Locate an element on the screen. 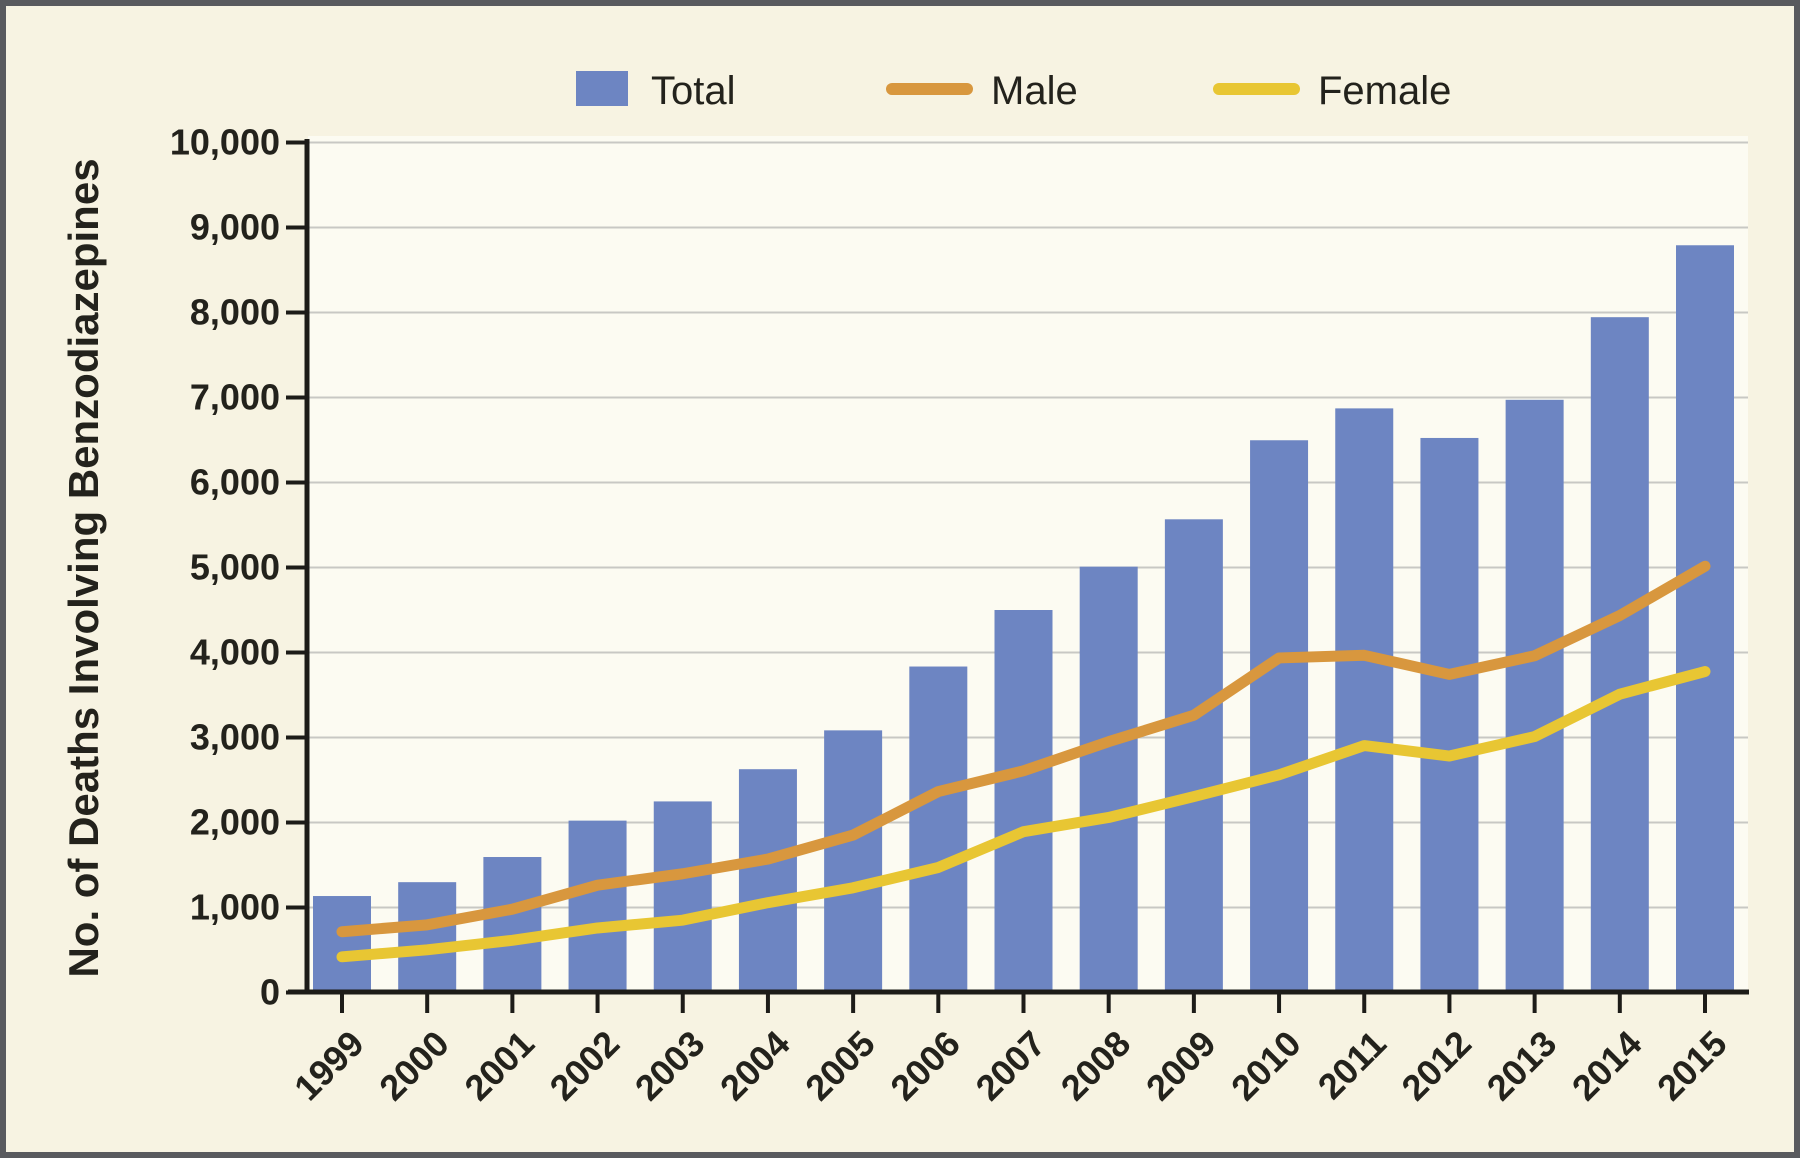 The height and width of the screenshot is (1158, 1800). x-tick-label-2012: 2012 is located at coordinates (1436, 1066).